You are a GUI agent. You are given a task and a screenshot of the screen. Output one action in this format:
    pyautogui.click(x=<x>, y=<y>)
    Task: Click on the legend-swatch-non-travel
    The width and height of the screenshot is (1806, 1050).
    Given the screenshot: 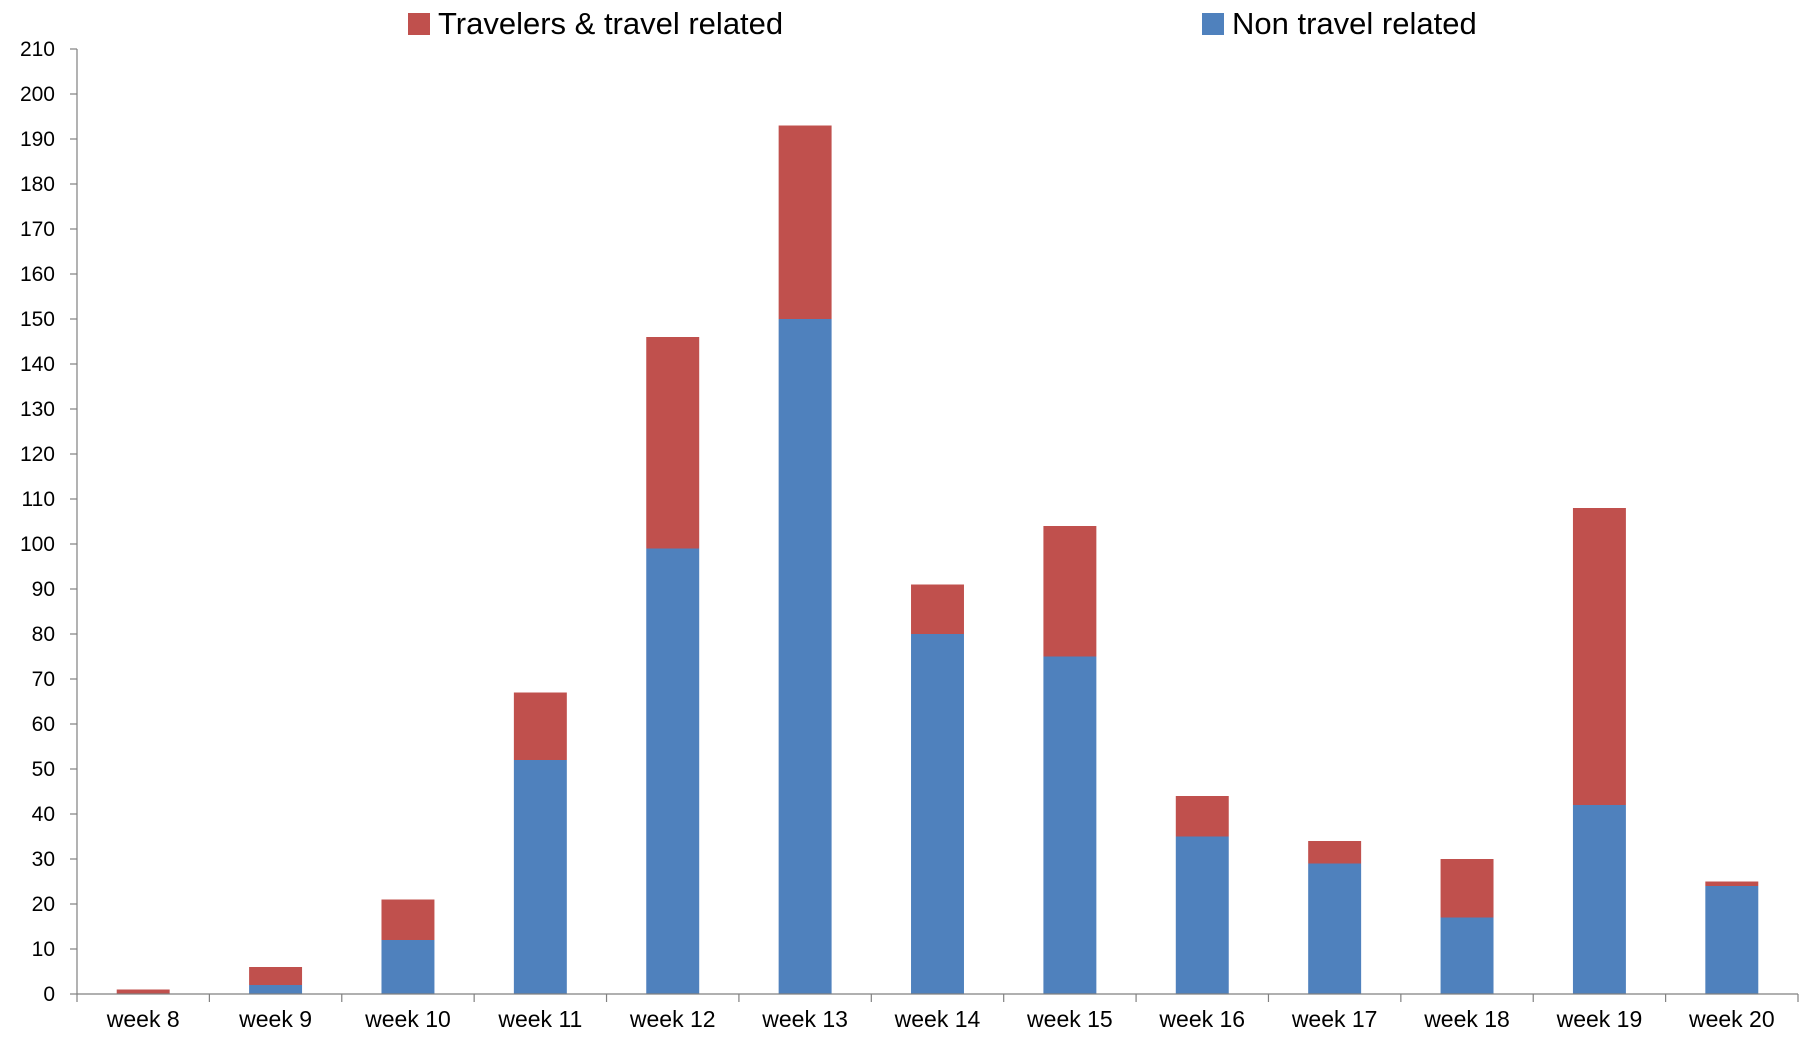 What is the action you would take?
    pyautogui.click(x=1213, y=24)
    